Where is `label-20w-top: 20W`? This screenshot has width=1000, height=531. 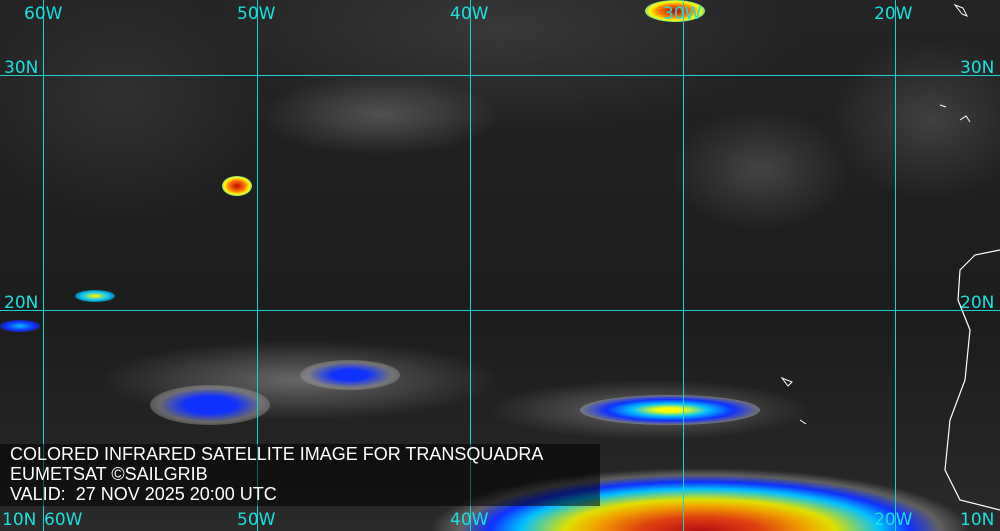
label-20w-top: 20W is located at coordinates (893, 14).